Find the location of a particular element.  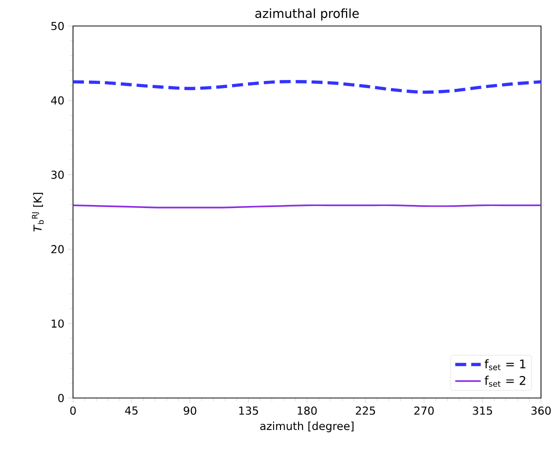

chart-title: azimuthal profile is located at coordinates (307, 14).